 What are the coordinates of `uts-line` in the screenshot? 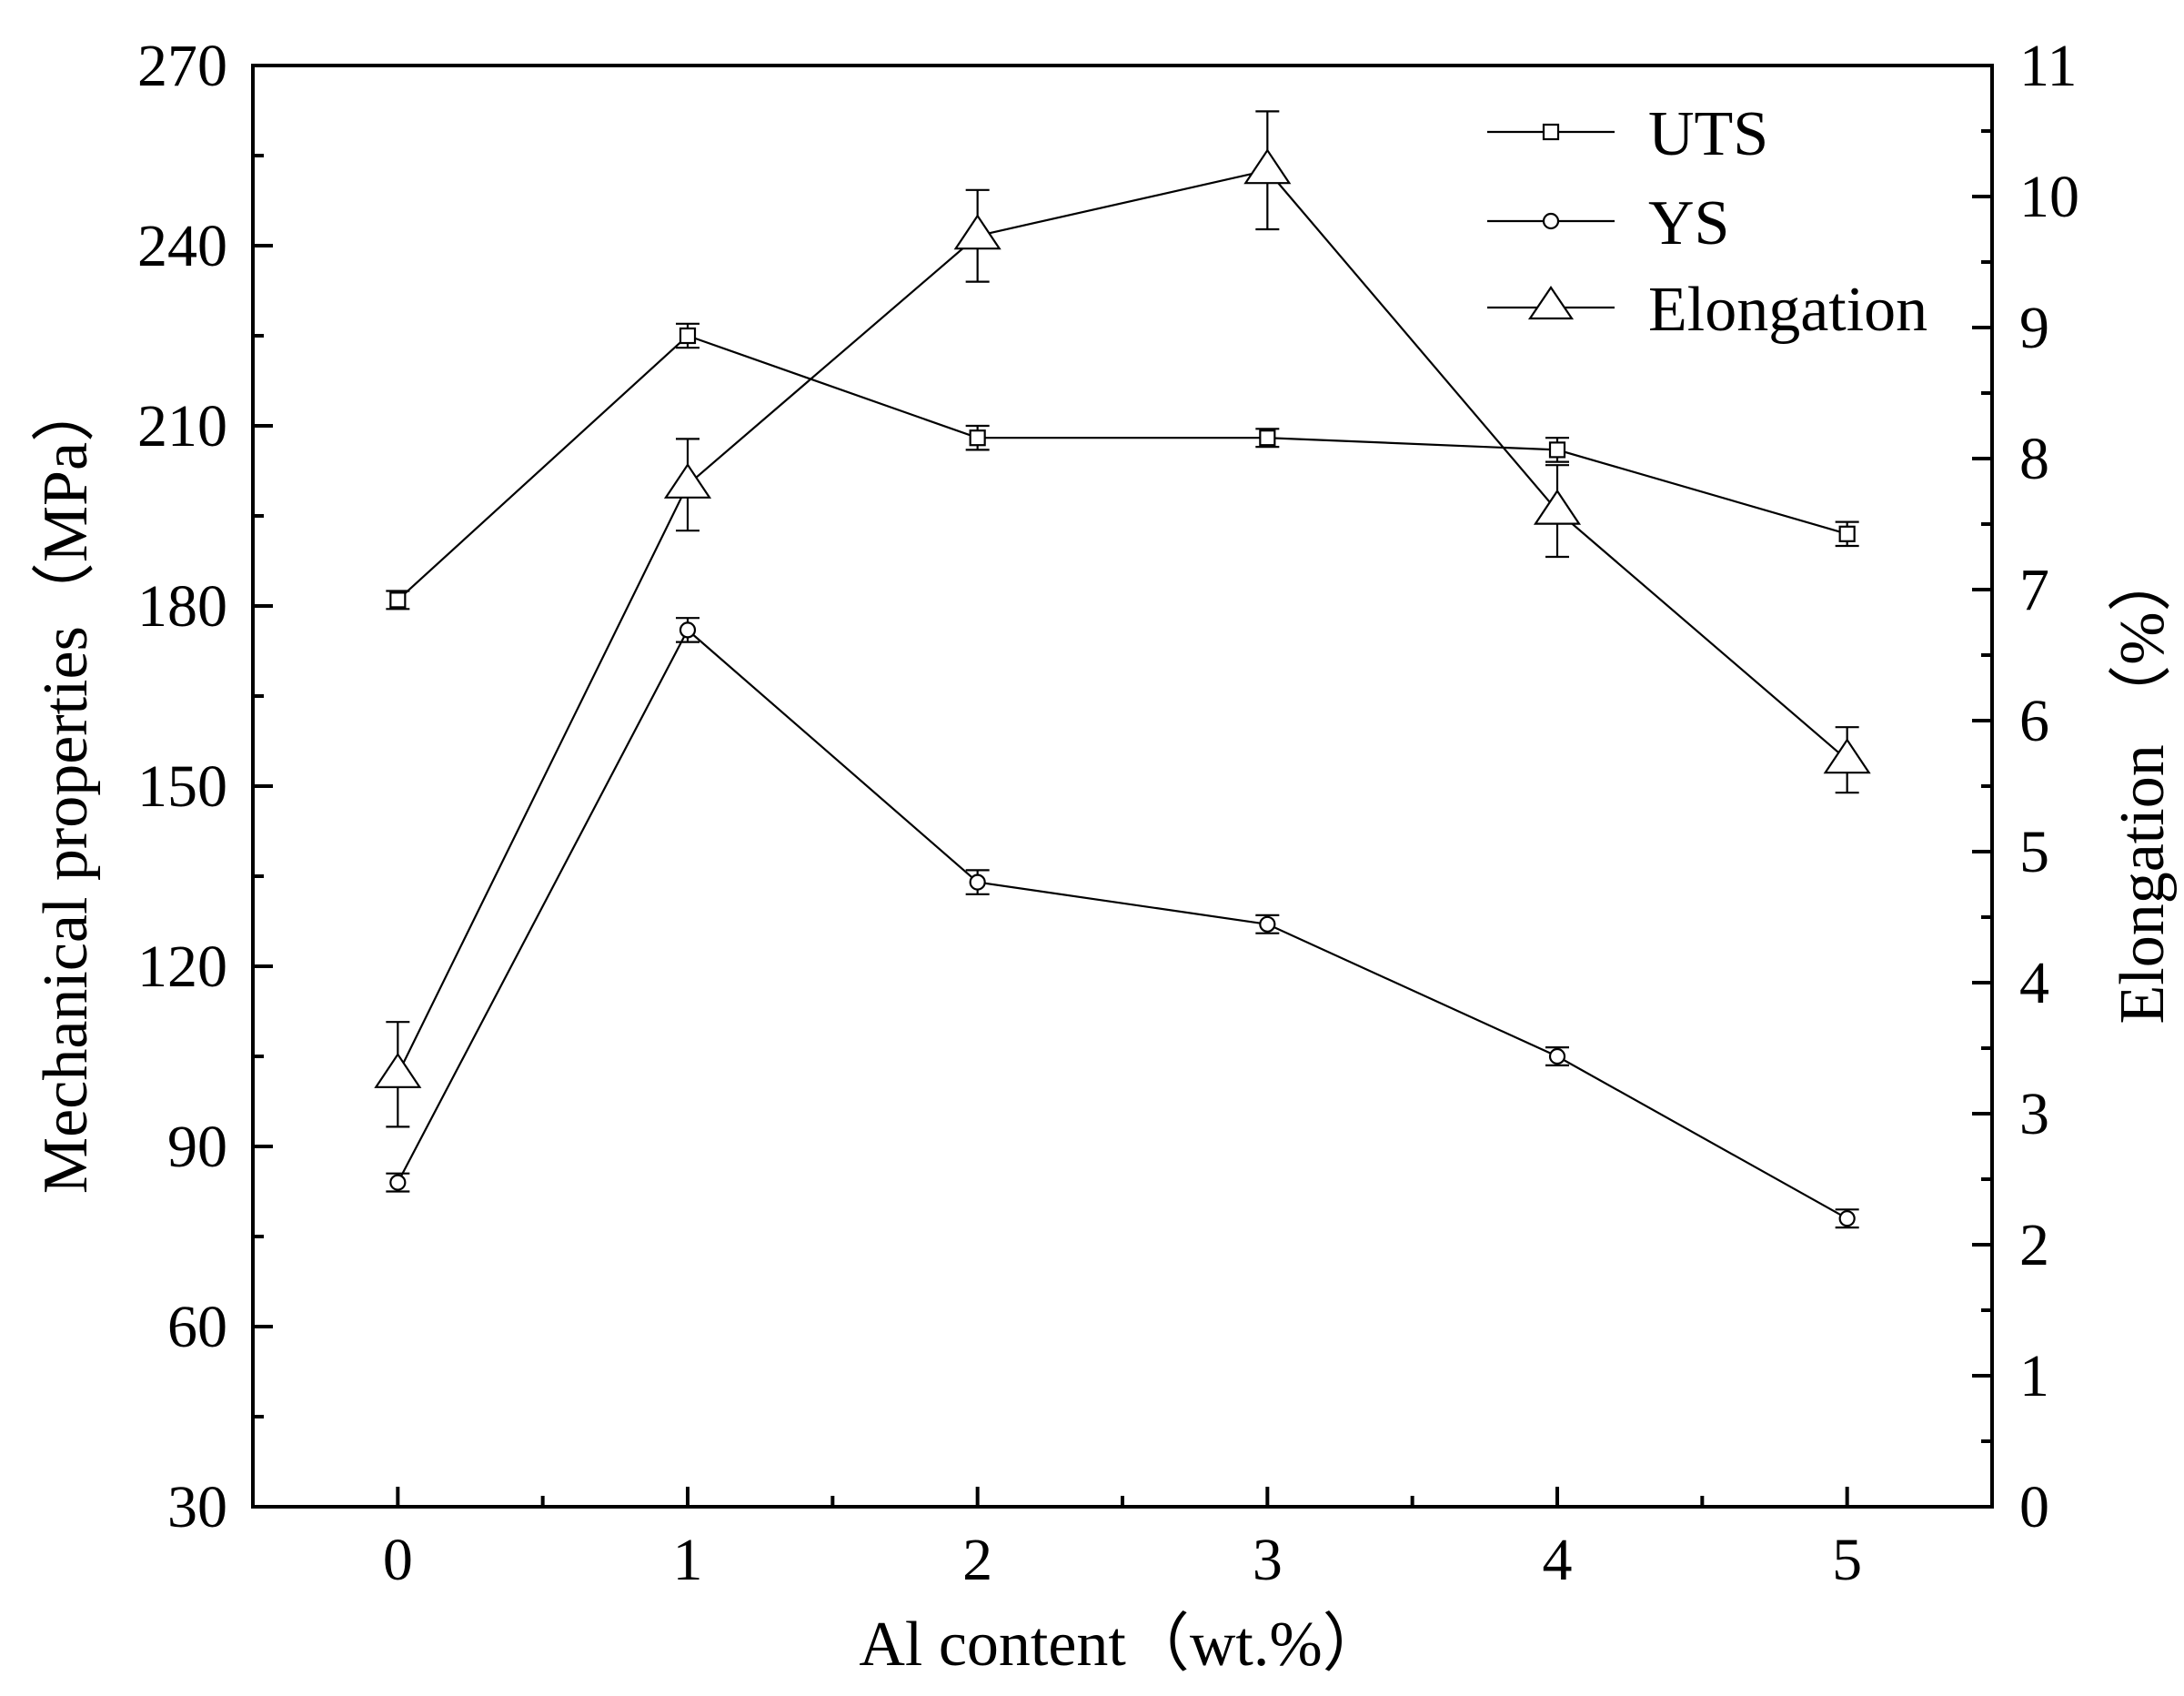 It's located at (1122, 467).